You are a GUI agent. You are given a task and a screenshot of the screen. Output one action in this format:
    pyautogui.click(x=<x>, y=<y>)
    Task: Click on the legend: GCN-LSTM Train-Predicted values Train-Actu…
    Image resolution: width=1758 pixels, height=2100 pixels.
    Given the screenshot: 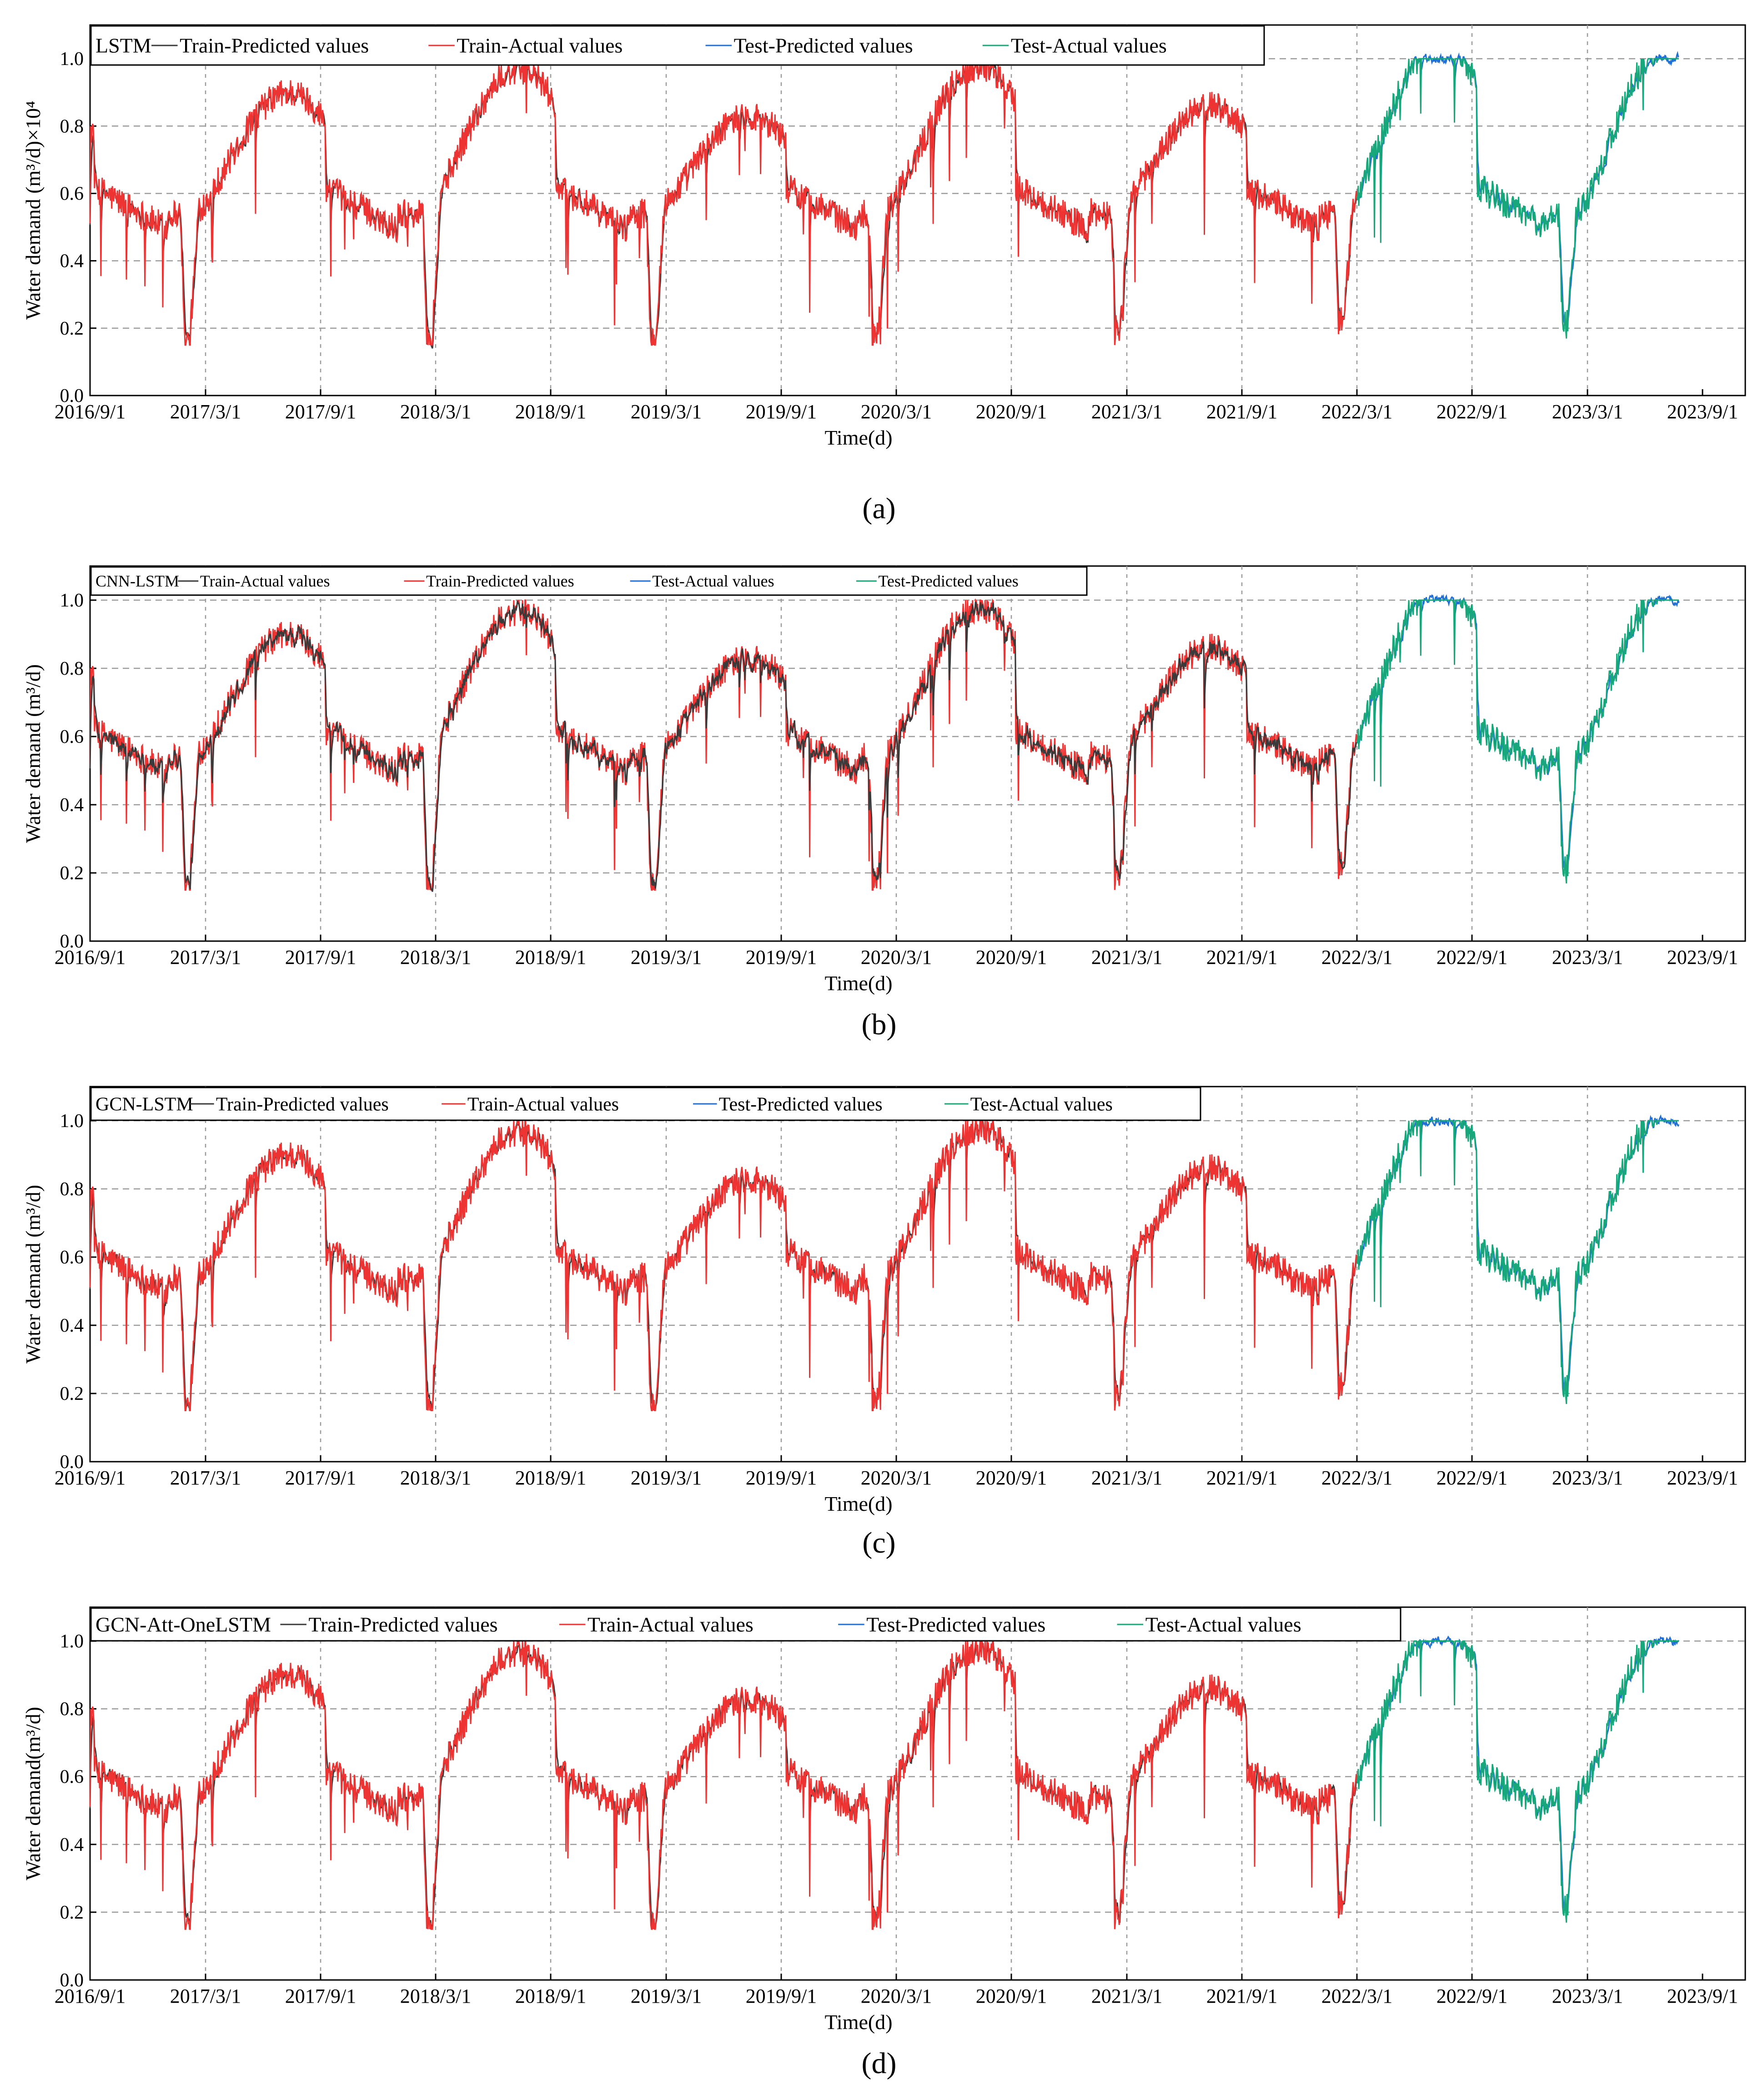 What is the action you would take?
    pyautogui.click(x=645, y=1104)
    